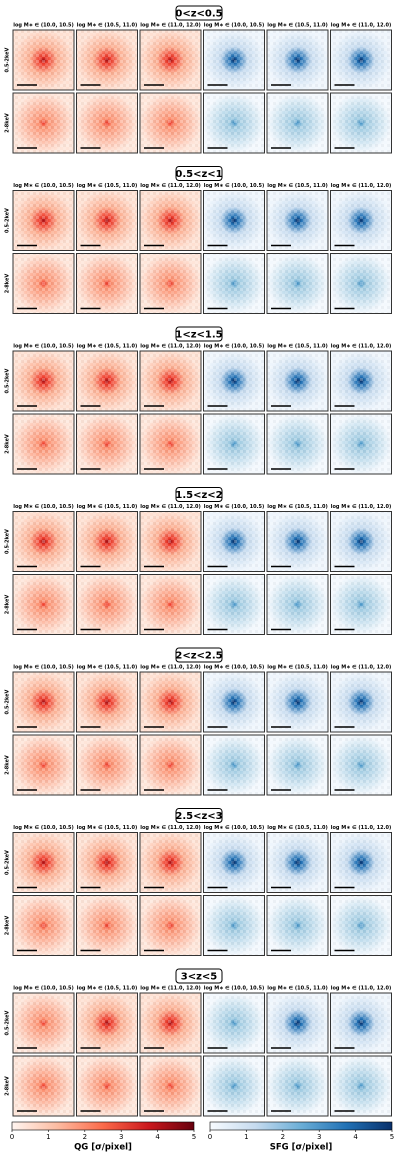 This screenshot has height=1154, width=398. I want to click on colorbar-tick-label: 4, so click(355, 1137).